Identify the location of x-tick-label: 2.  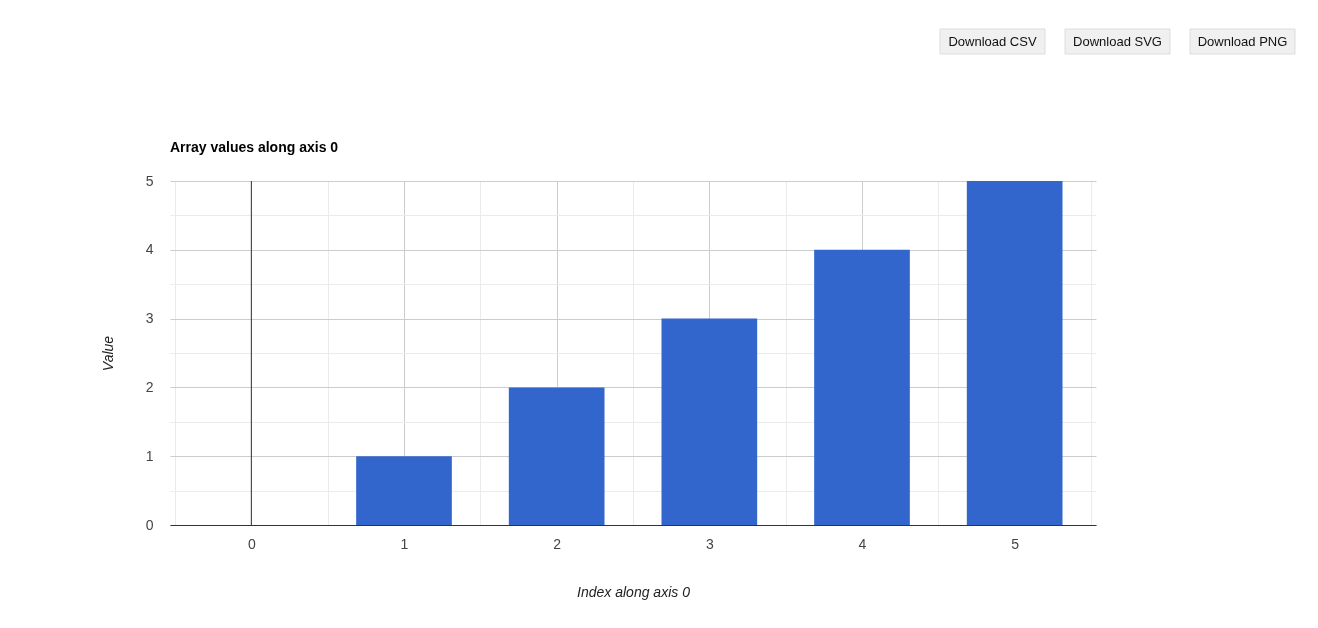
(557, 543).